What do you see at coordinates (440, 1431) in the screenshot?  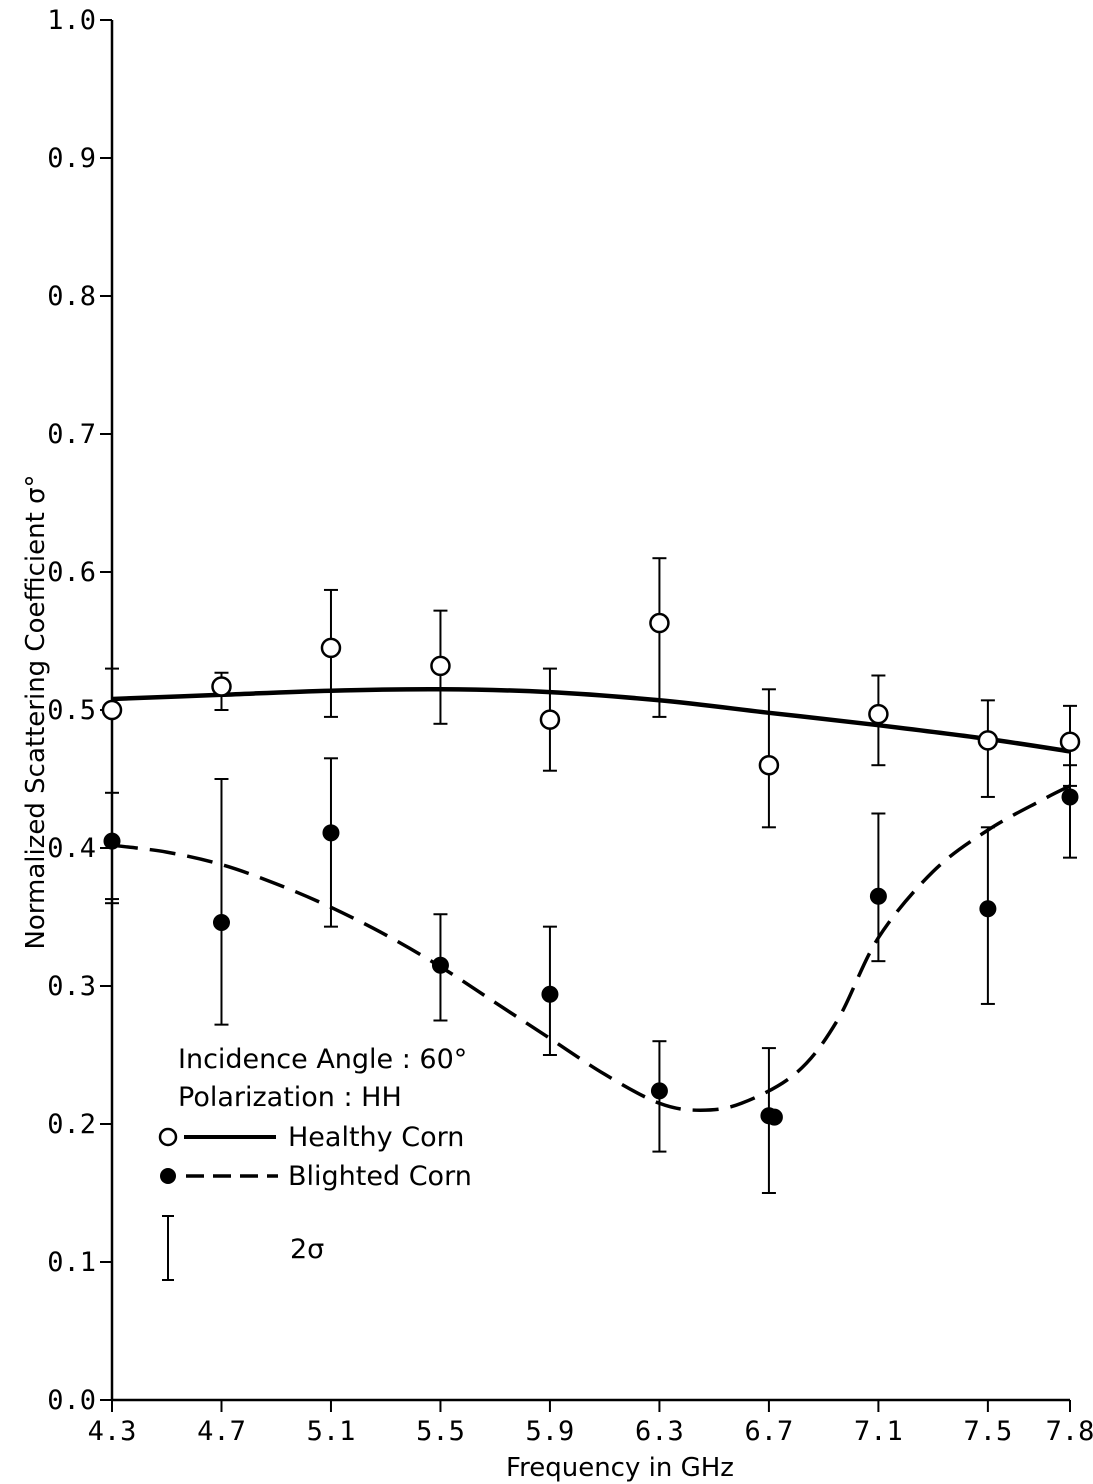 I see `x-tick-label: 5.5` at bounding box center [440, 1431].